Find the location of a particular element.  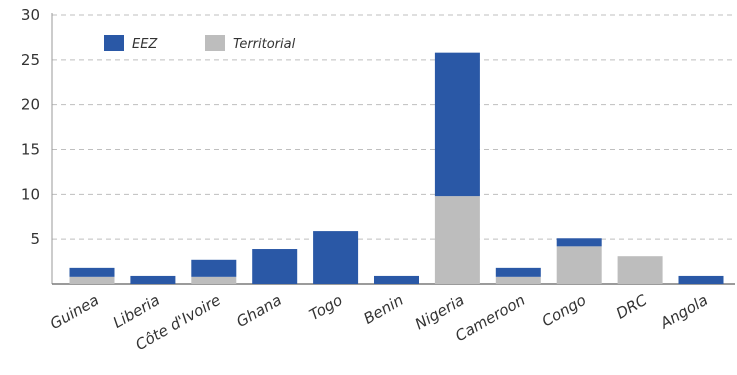

legend-label: Territorial is located at coordinates (264, 44).